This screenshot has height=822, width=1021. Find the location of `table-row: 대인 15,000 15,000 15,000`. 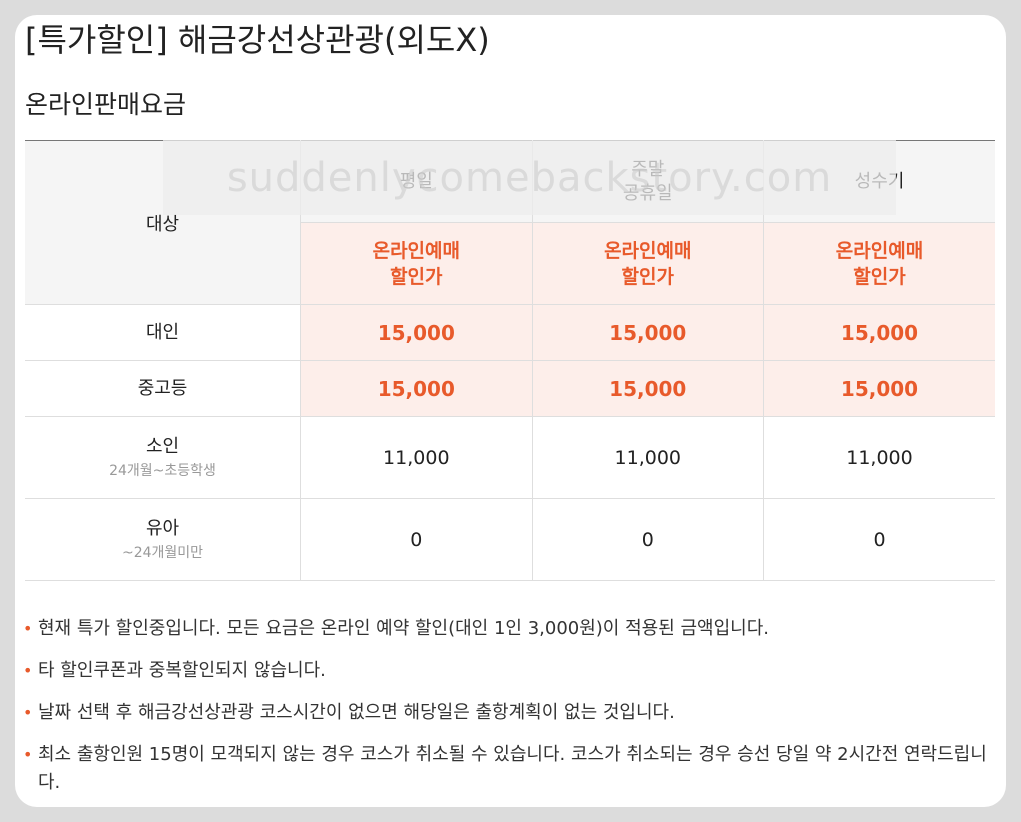

table-row: 대인 15,000 15,000 15,000 is located at coordinates (510, 332).